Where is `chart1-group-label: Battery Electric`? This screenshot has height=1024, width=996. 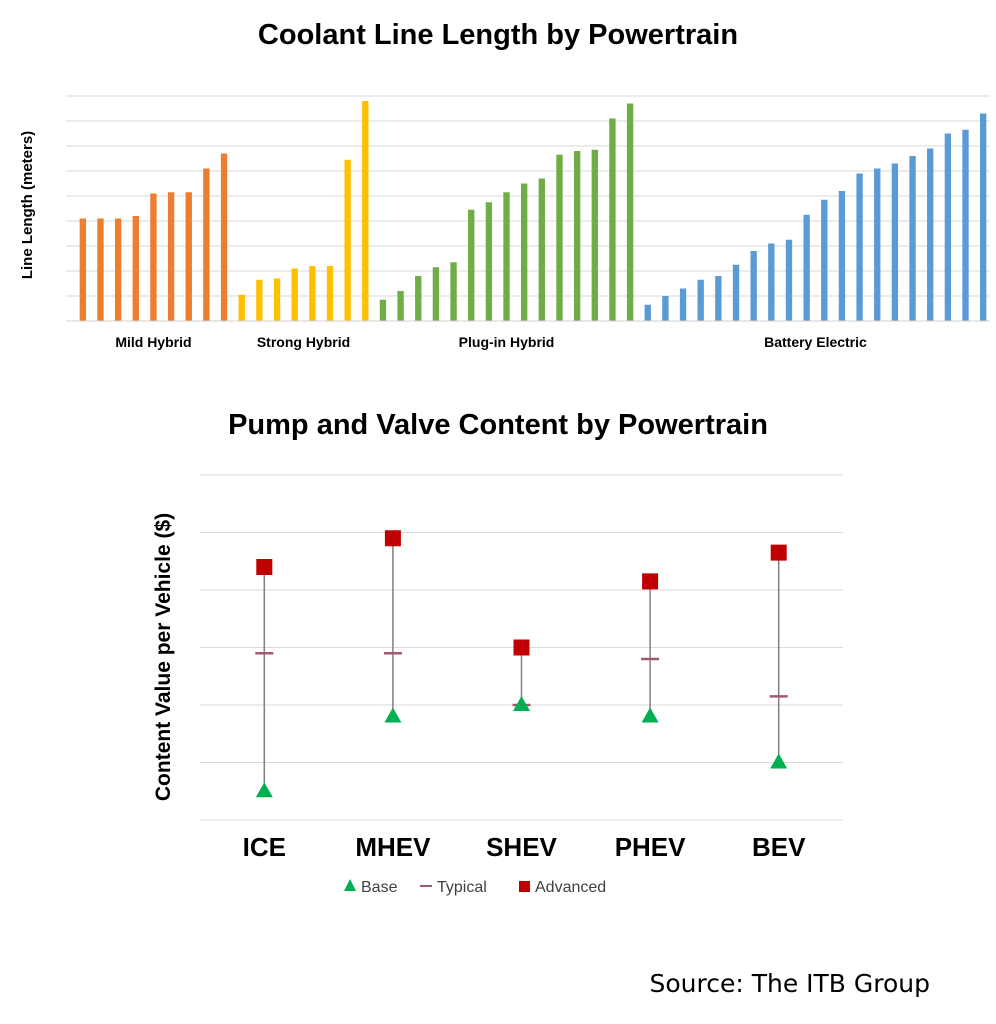
chart1-group-label: Battery Electric is located at coordinates (815, 342).